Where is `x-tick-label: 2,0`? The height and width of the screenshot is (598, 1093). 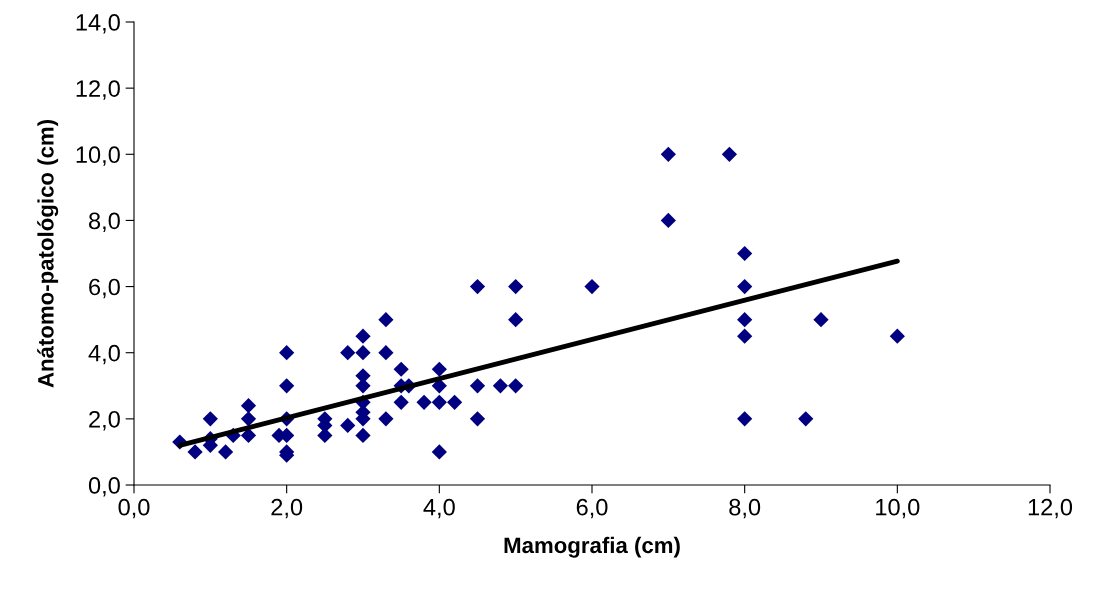 x-tick-label: 2,0 is located at coordinates (287, 508).